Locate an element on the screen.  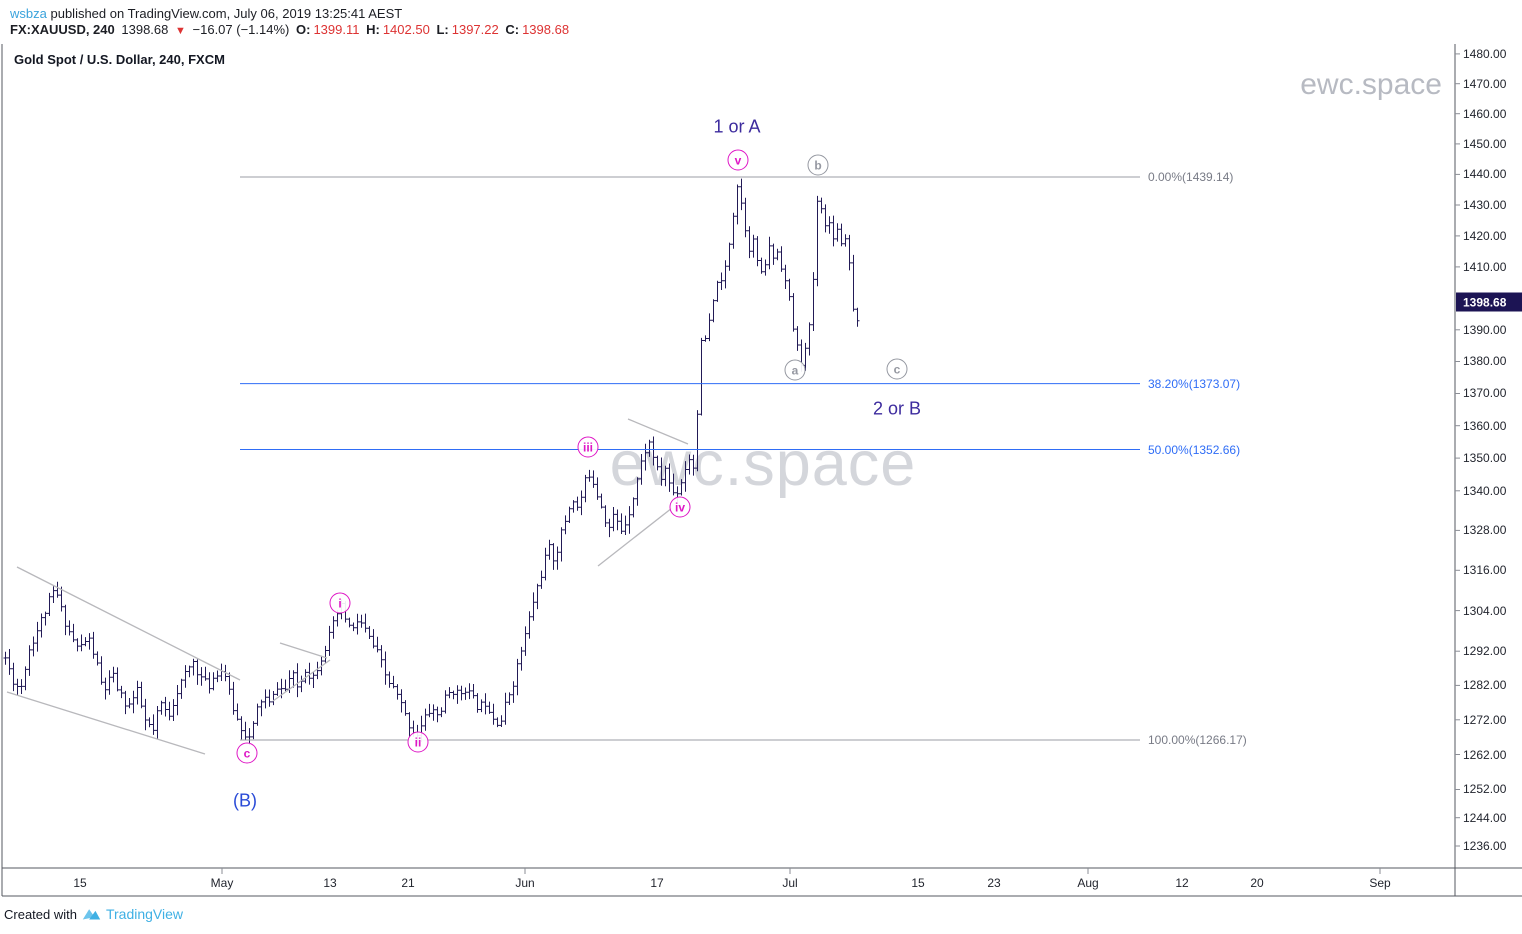
price-axis-label: 1450.00 is located at coordinates (1485, 143).